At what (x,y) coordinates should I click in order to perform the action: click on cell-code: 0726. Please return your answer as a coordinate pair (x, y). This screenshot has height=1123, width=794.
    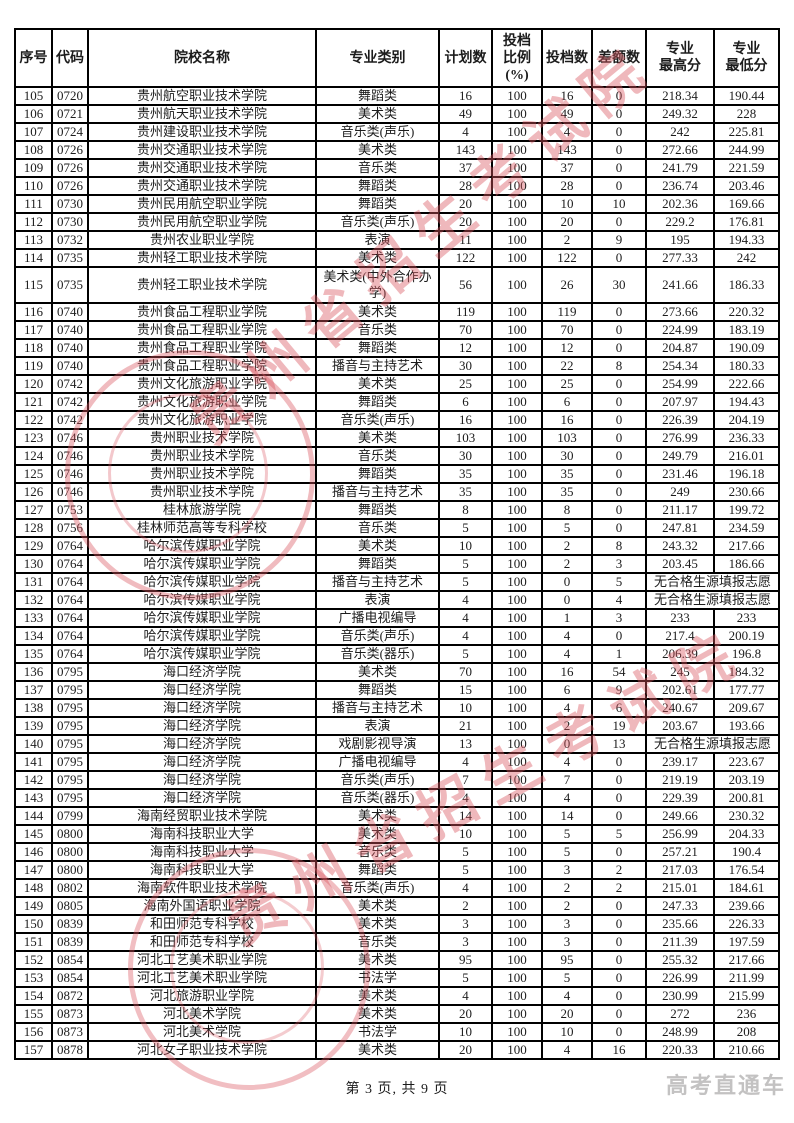
    Looking at the image, I should click on (70, 168).